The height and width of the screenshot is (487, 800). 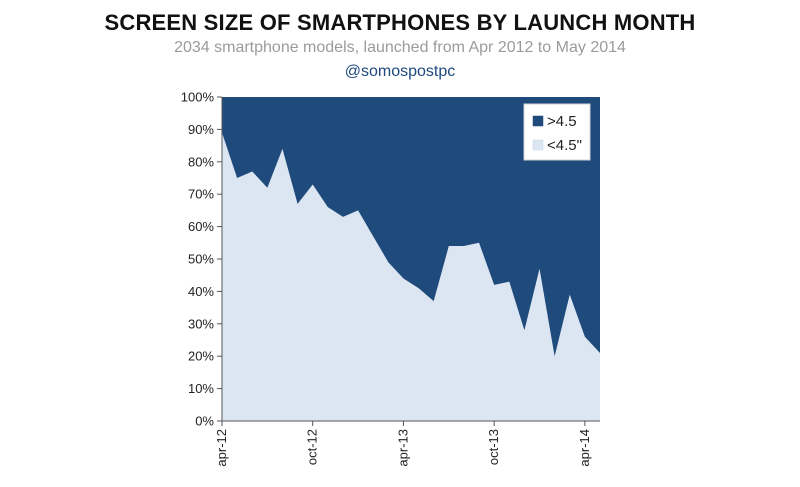 I want to click on y-tick-label: 40%, so click(x=201, y=291).